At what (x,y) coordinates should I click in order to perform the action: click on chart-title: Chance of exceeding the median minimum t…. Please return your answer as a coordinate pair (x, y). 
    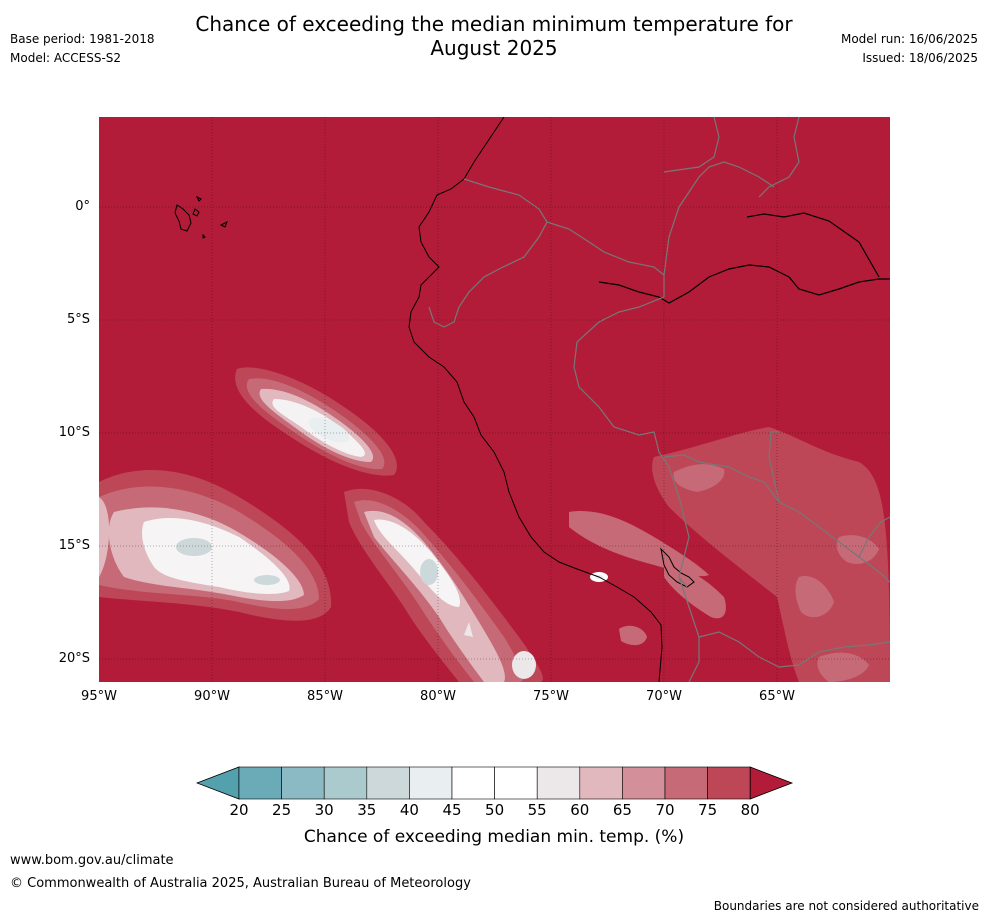
    Looking at the image, I should click on (494, 36).